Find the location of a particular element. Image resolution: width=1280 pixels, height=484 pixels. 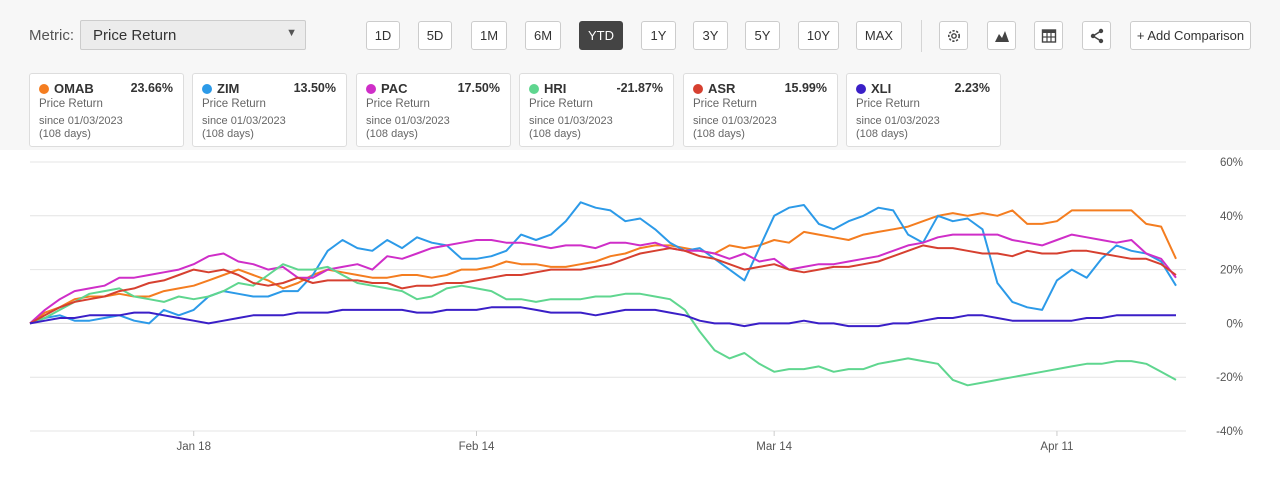

card-value: 17.50% is located at coordinates (478, 88).